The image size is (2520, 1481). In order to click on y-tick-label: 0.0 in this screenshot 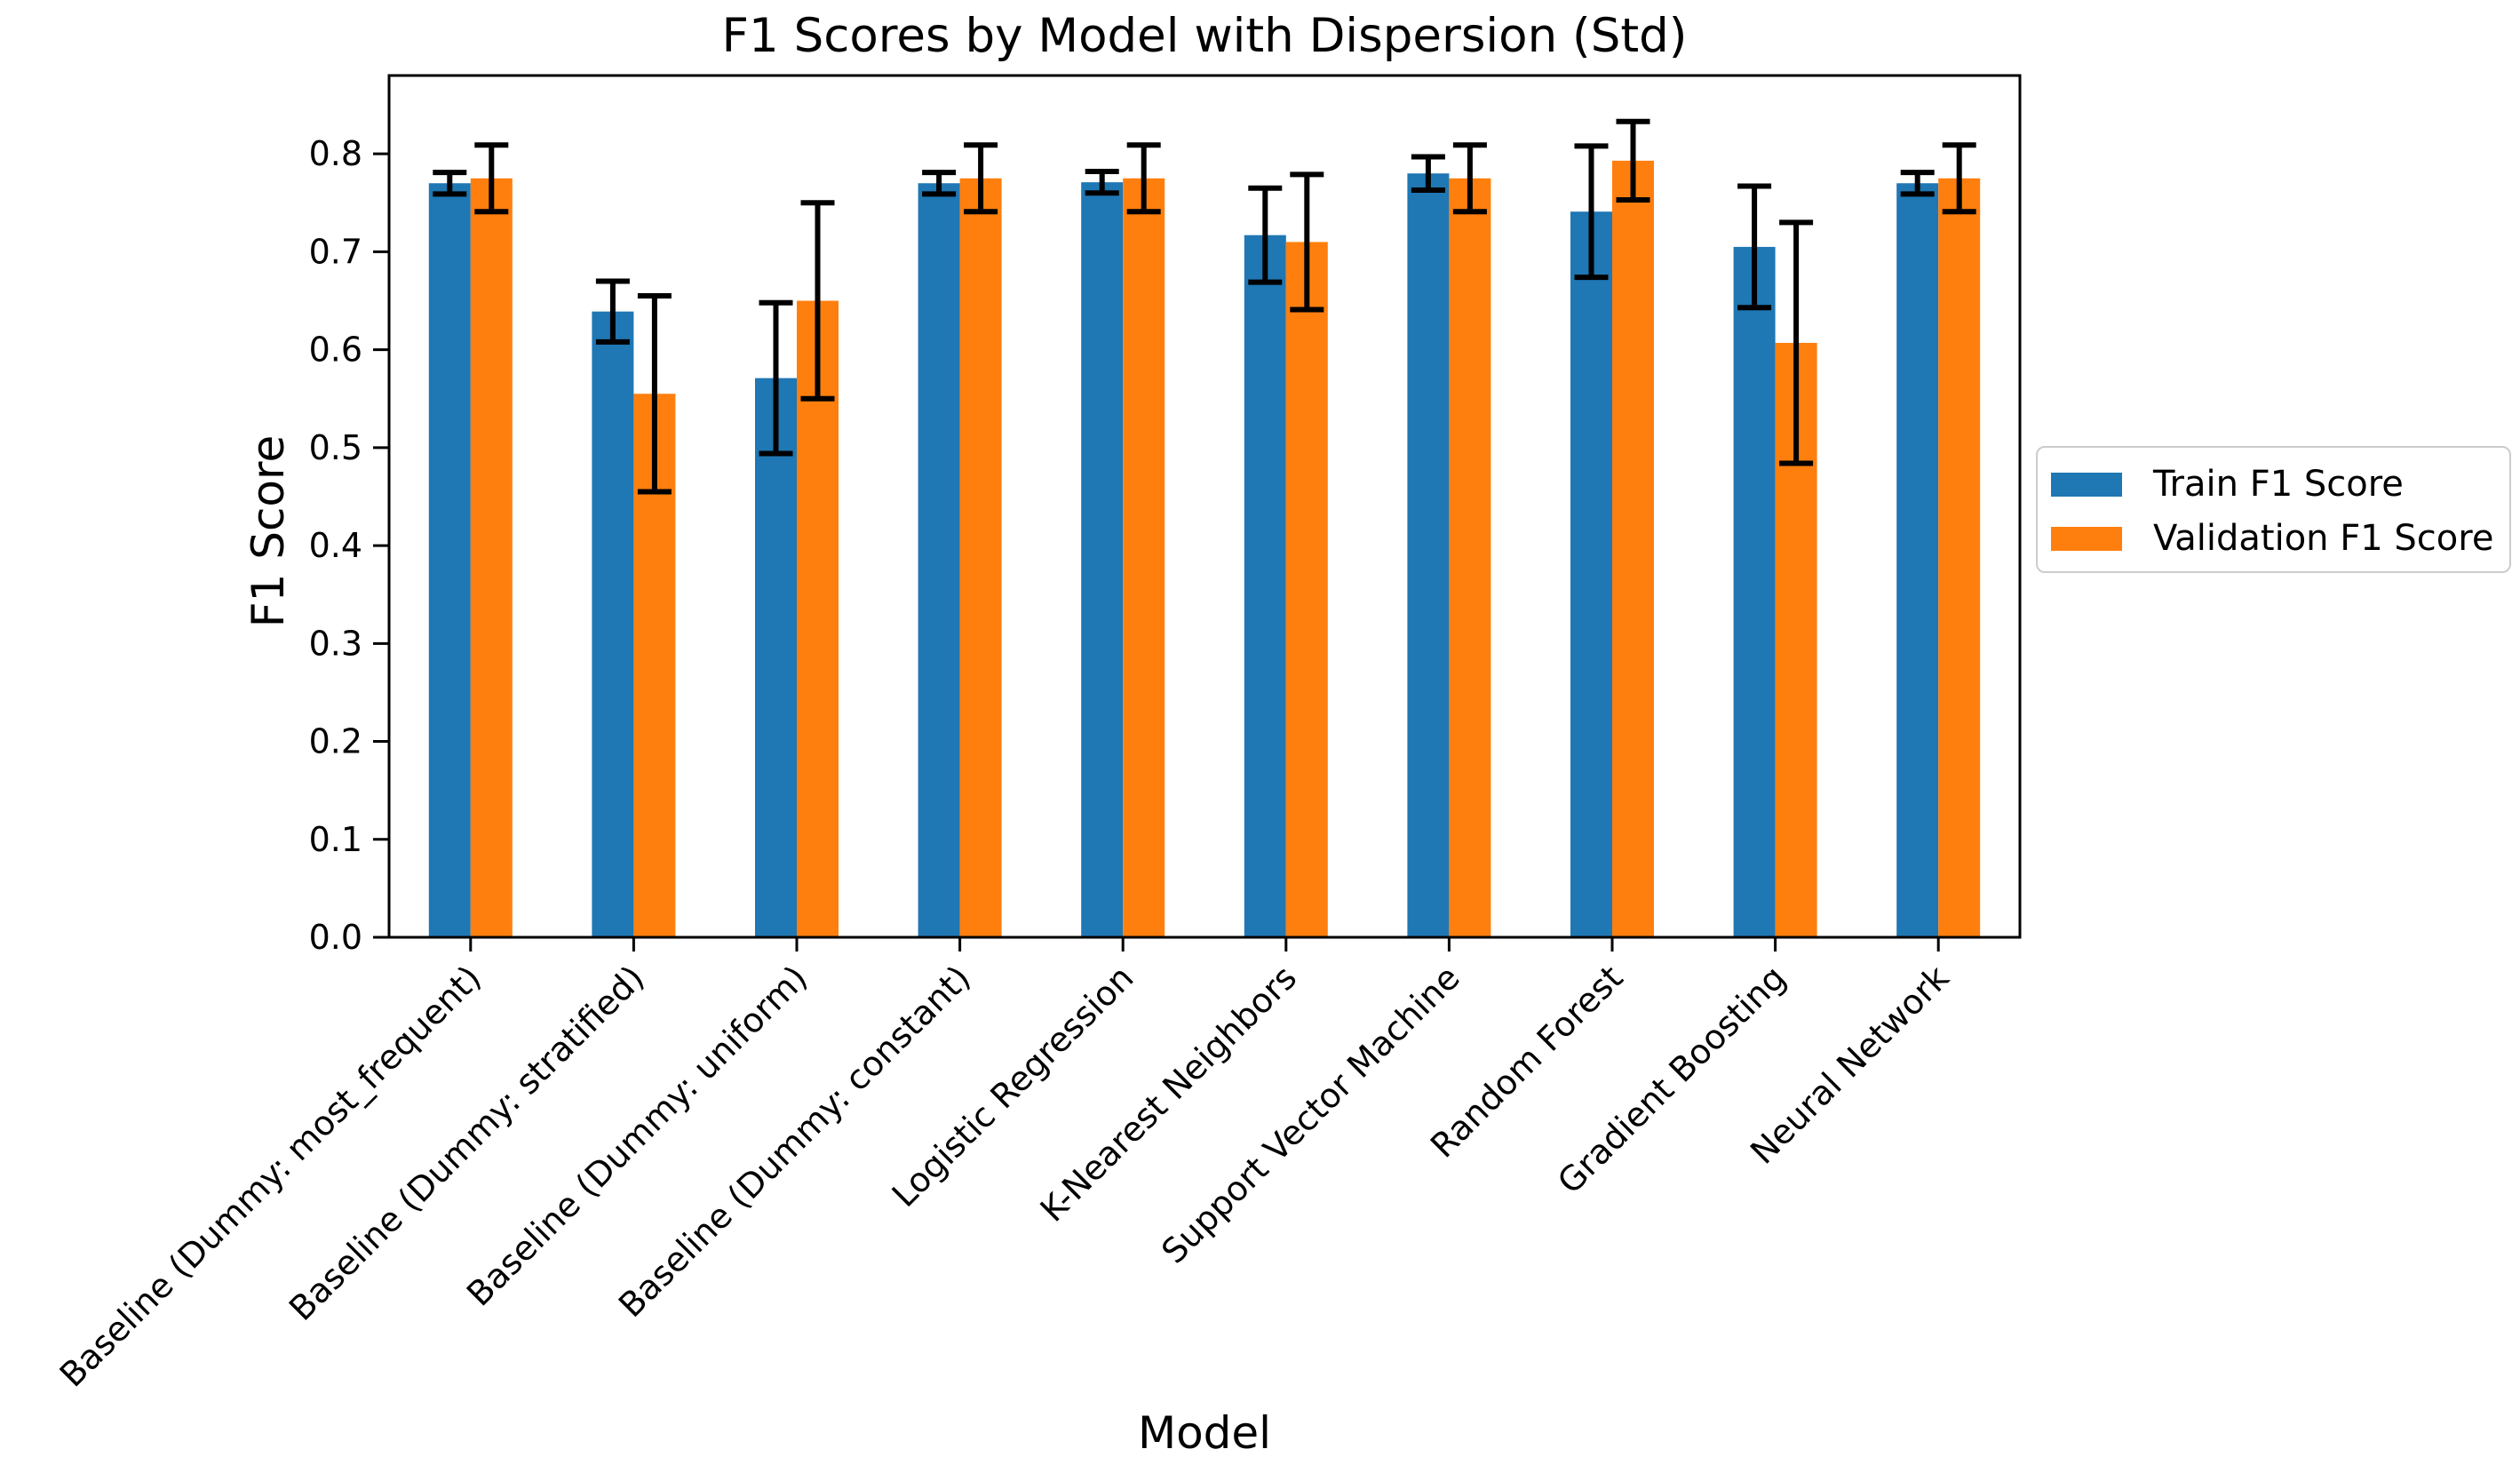, I will do `click(335, 937)`.